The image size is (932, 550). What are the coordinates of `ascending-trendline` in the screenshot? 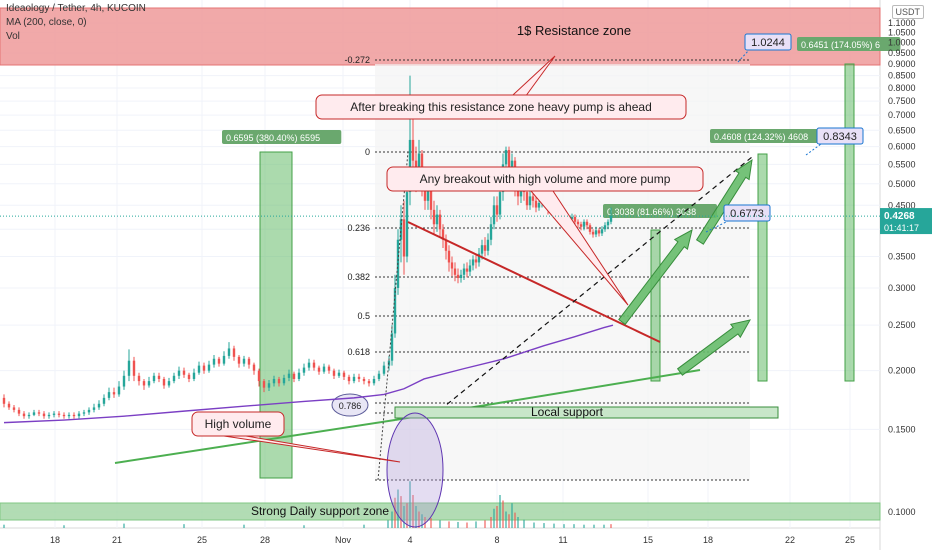 It's located at (255, 441).